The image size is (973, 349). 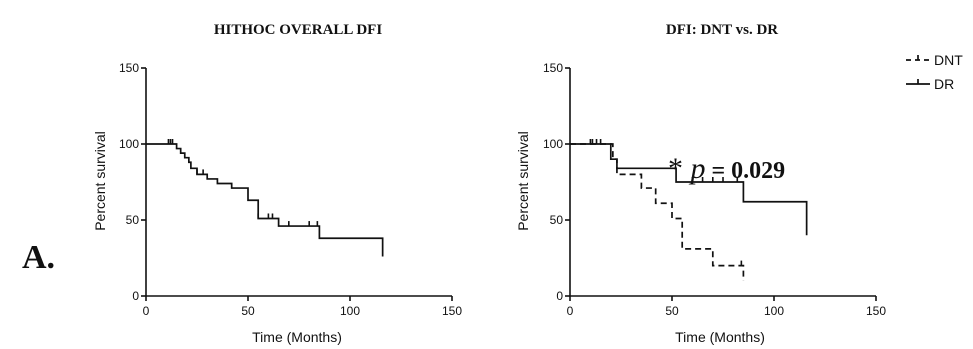 What do you see at coordinates (298, 30) in the screenshot?
I see `chart-left-title: HITHOC OVERALL DFI` at bounding box center [298, 30].